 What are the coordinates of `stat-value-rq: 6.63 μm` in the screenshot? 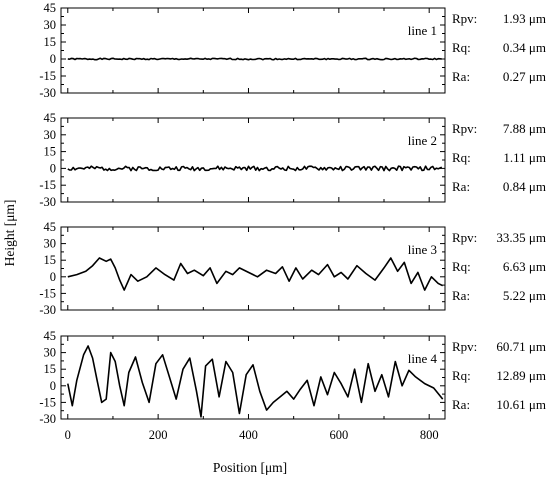 It's located at (524, 266).